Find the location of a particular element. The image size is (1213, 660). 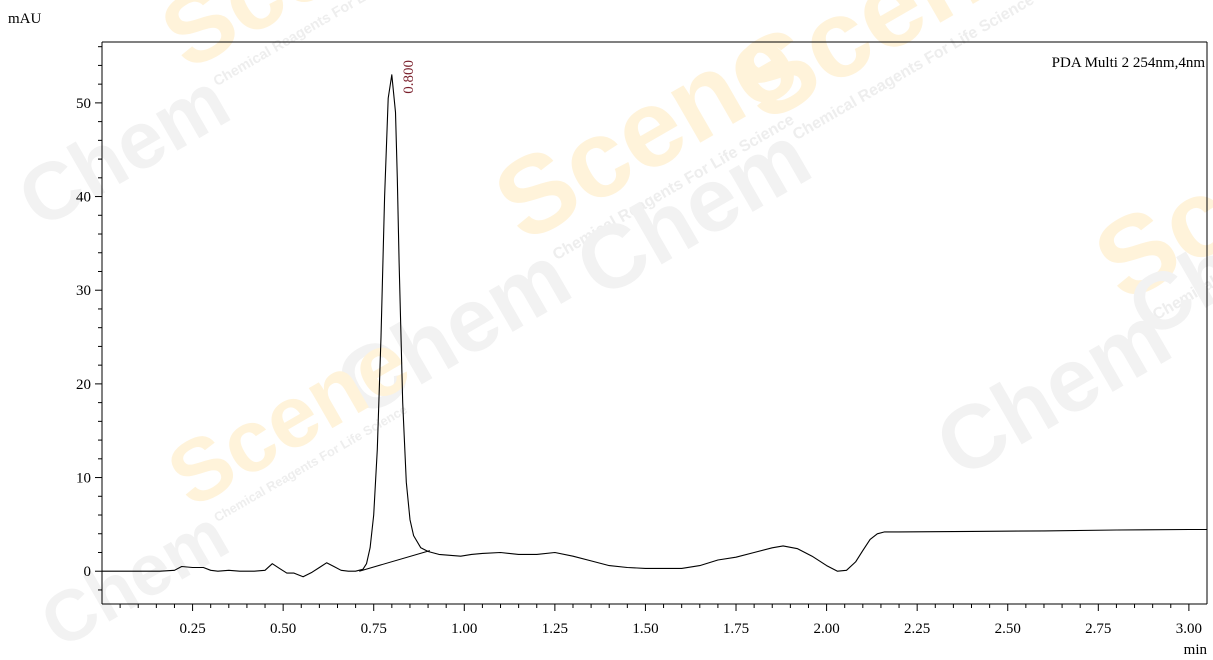

y-tick-label: 40 is located at coordinates (83, 198).